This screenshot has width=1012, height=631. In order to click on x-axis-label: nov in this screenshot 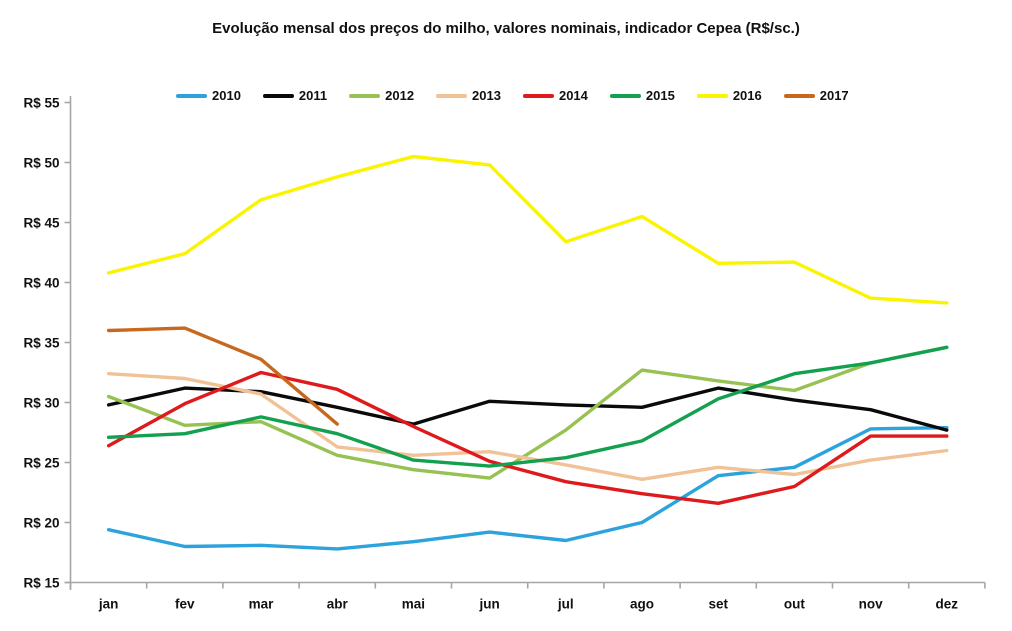, I will do `click(871, 604)`.